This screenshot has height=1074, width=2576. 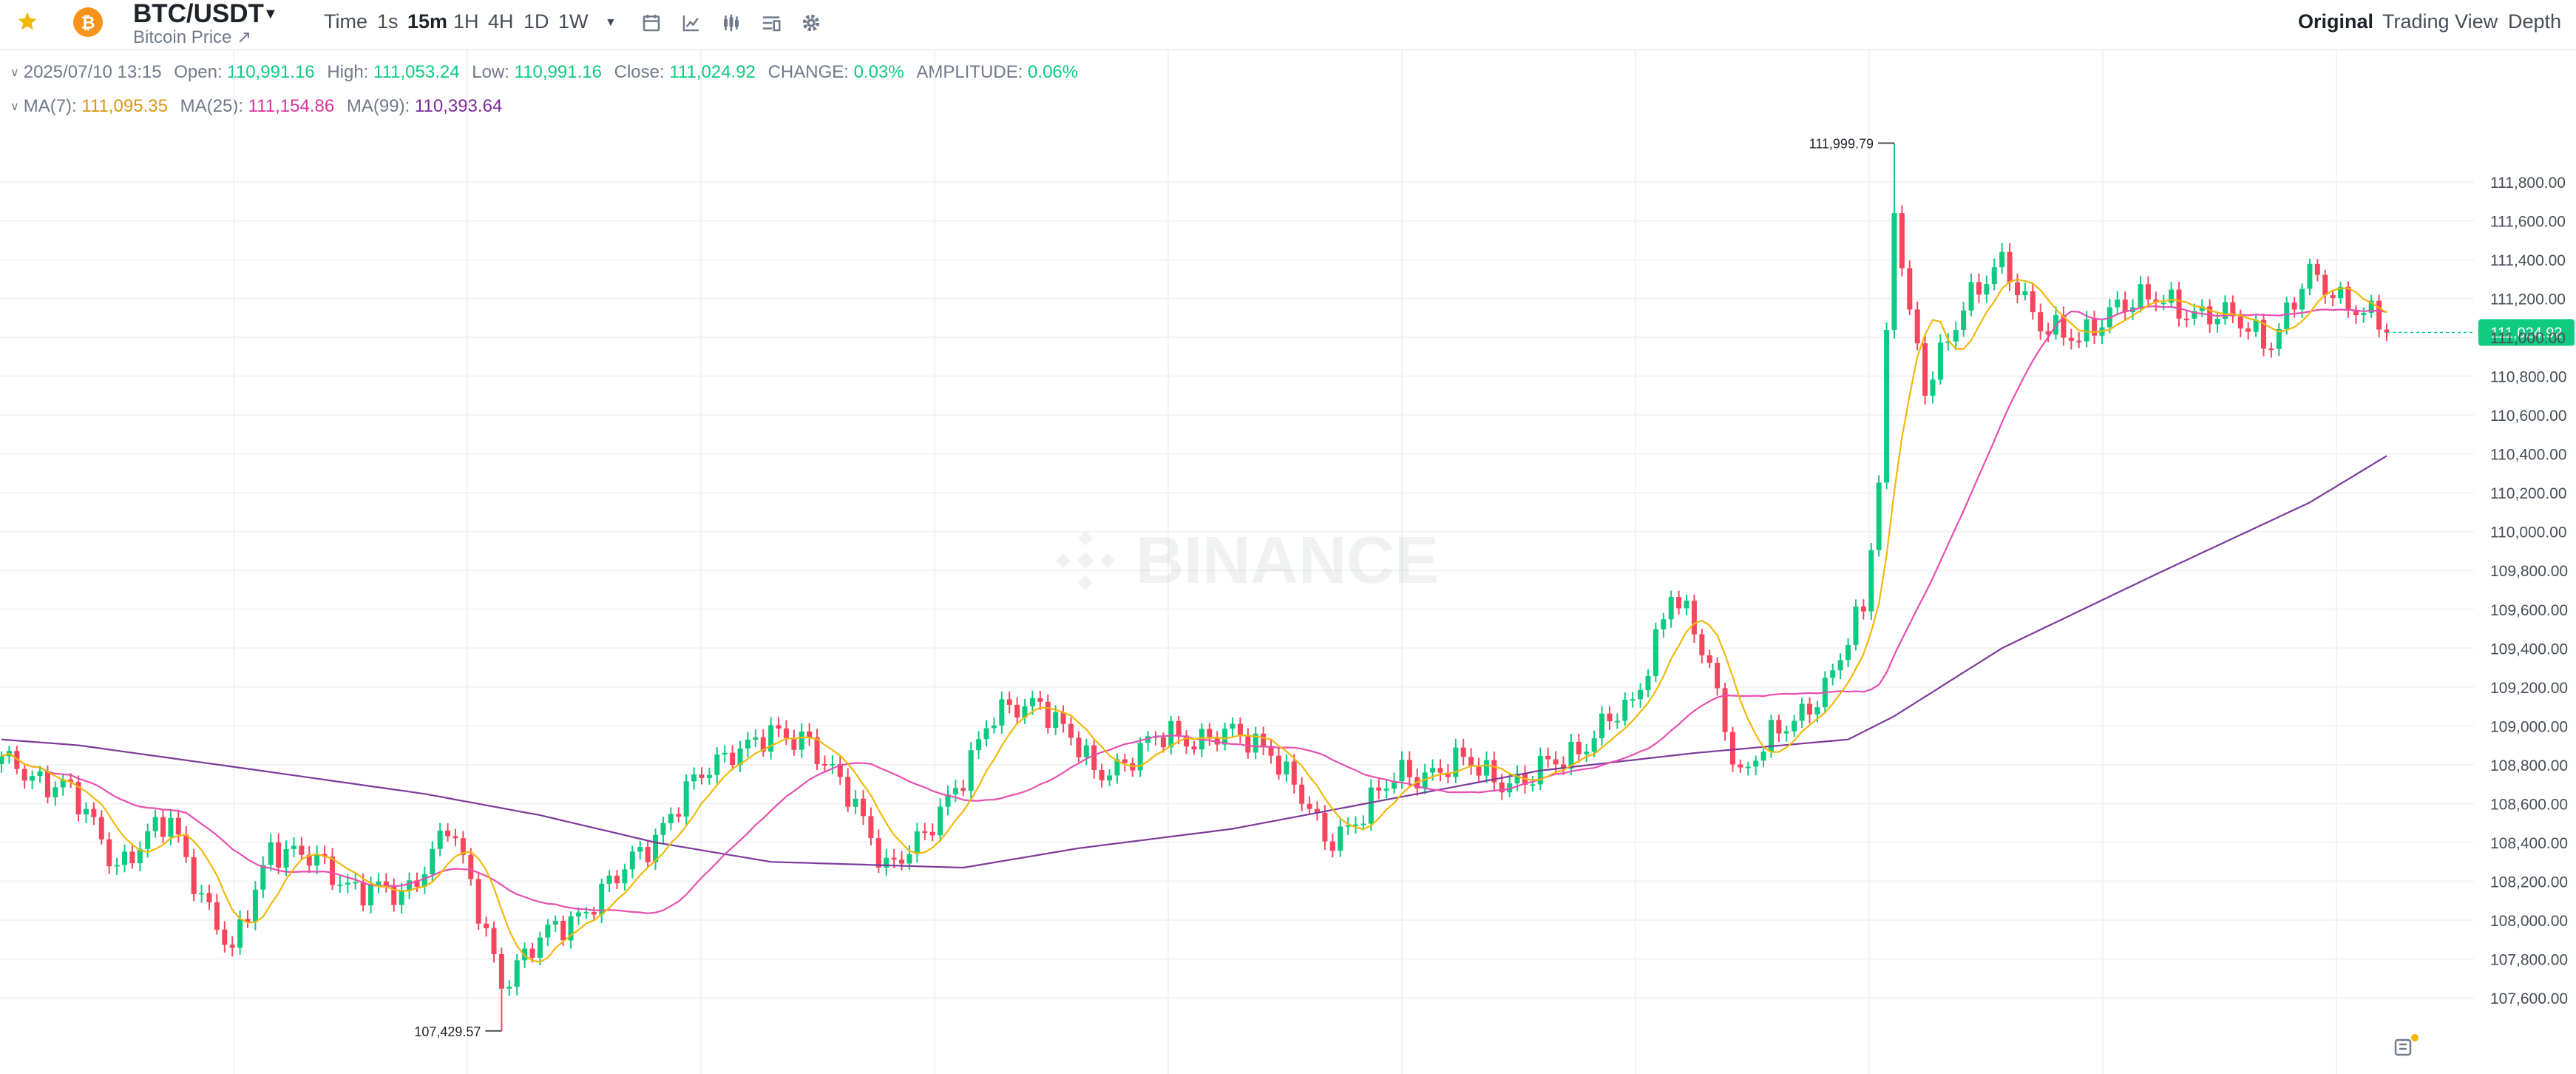 I want to click on calendar-icon, so click(x=651, y=23).